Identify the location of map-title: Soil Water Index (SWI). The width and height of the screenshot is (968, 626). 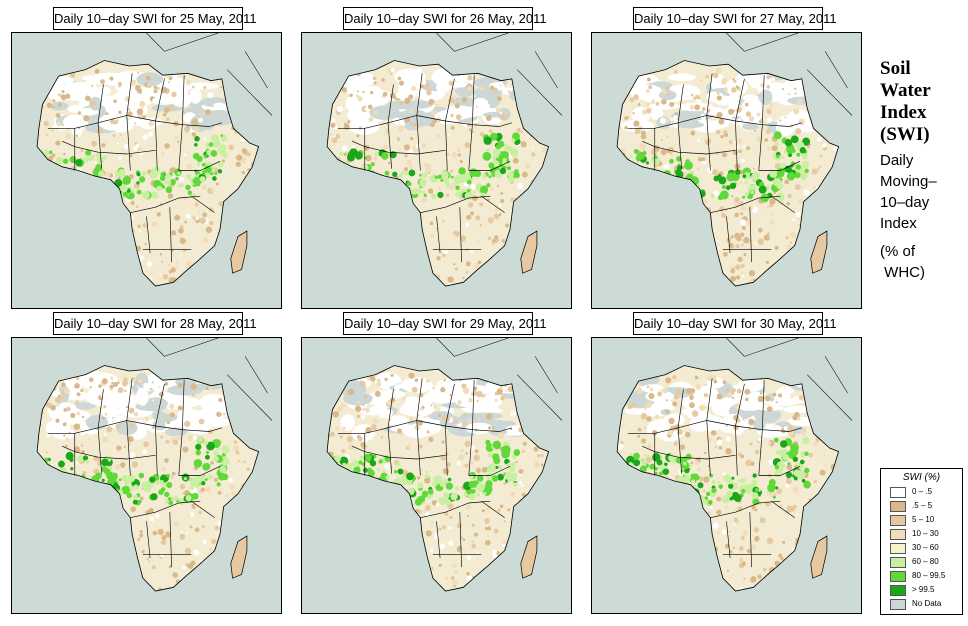
(905, 102).